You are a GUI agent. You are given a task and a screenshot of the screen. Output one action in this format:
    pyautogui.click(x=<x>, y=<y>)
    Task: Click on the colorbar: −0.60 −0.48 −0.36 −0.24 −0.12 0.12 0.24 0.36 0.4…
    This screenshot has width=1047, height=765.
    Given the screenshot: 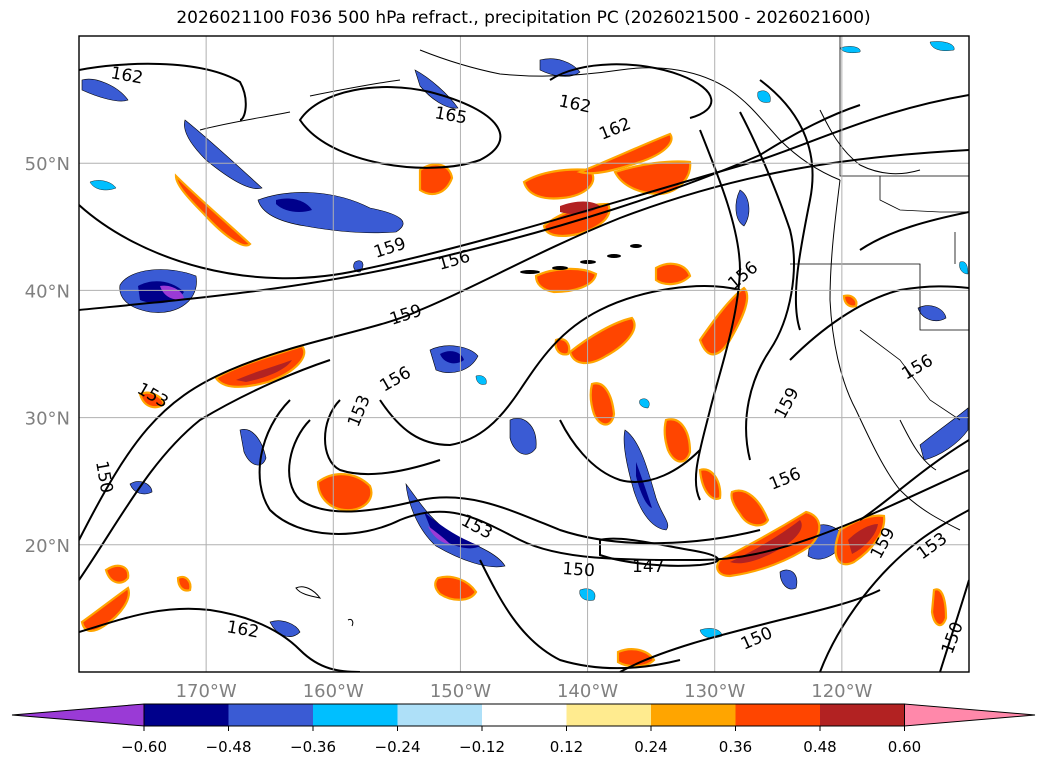 What is the action you would take?
    pyautogui.click(x=523, y=729)
    